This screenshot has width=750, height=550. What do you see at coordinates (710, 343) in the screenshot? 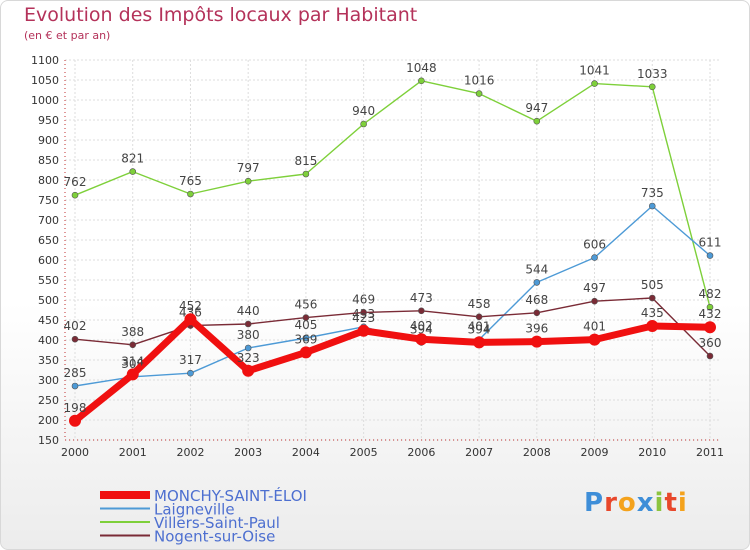
I see `data-label: 360` at bounding box center [710, 343].